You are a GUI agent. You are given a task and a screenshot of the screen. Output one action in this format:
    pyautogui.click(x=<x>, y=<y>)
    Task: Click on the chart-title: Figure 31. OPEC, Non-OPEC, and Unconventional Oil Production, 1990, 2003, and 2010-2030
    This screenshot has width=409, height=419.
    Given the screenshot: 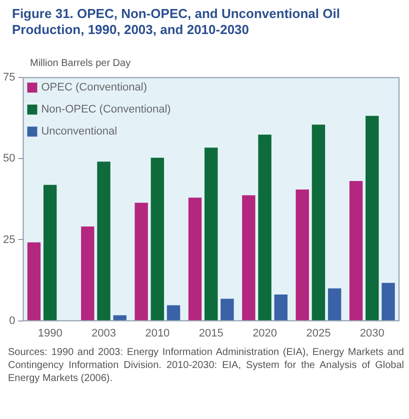 What is the action you would take?
    pyautogui.click(x=176, y=22)
    